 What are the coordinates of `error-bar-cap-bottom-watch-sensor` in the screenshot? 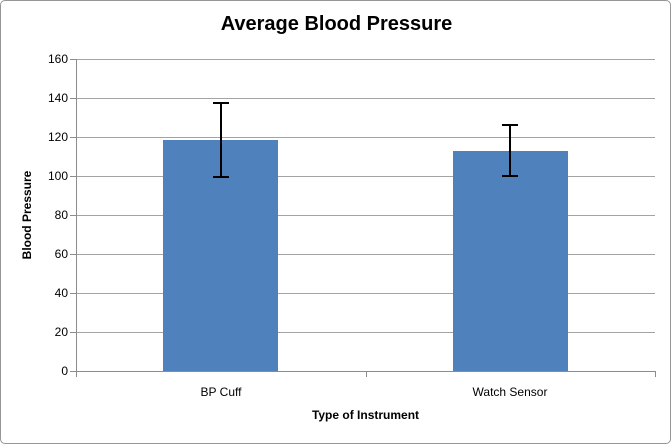 It's located at (510, 176).